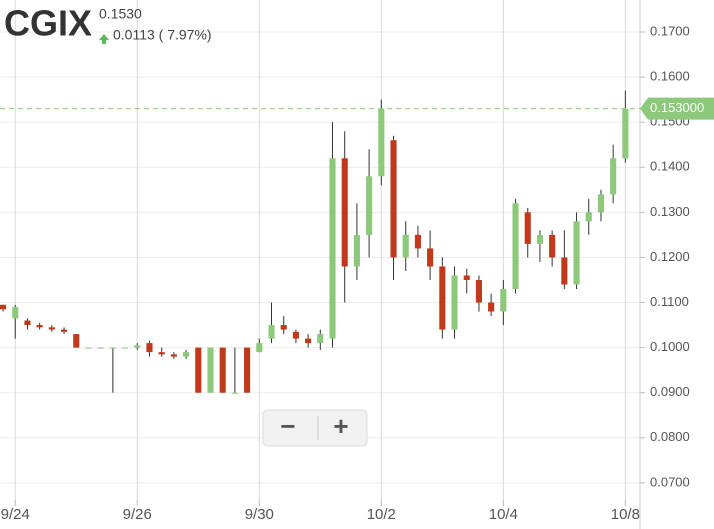  Describe the element at coordinates (625, 514) in the screenshot. I see `x-tick-label: 10/8` at that location.